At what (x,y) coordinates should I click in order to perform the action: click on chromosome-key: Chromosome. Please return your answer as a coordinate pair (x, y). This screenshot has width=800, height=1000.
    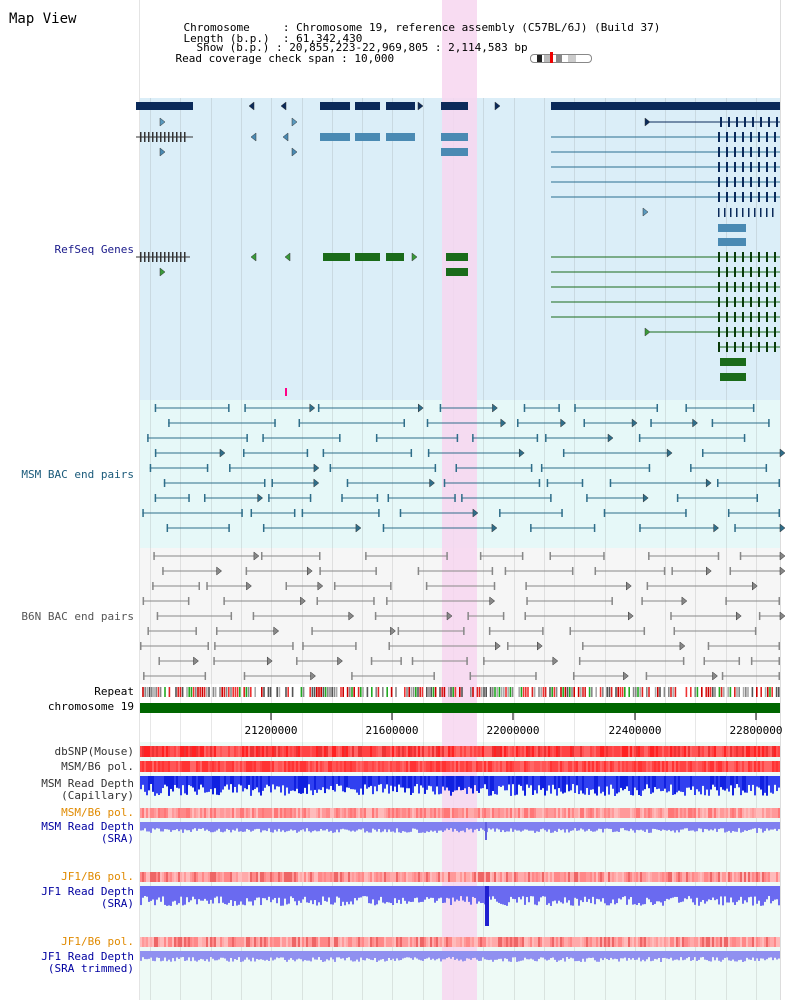
    Looking at the image, I should click on (216, 27).